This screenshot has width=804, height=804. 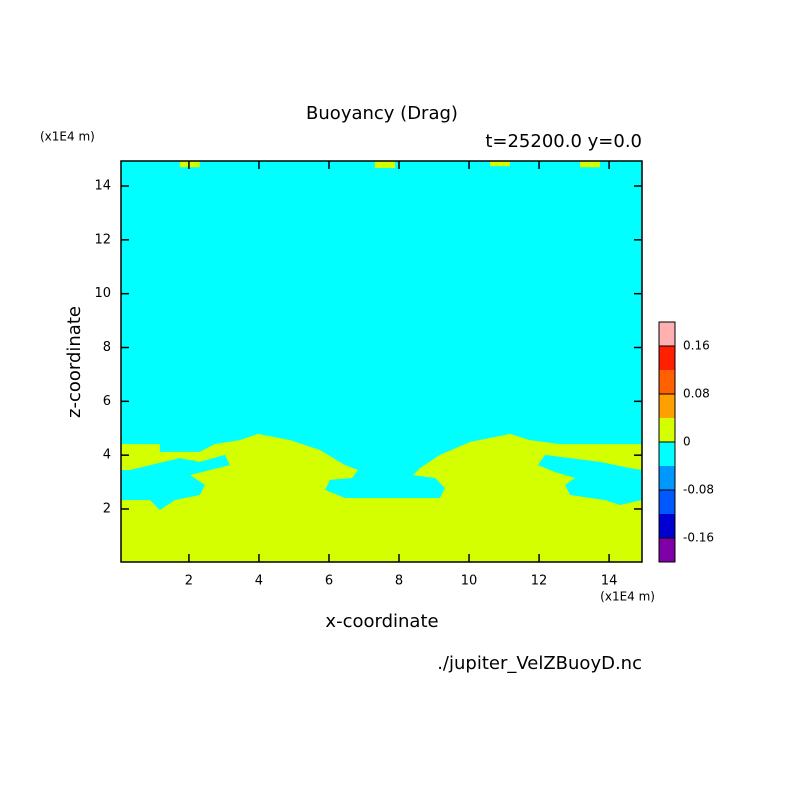 I want to click on colorbar-label: -0.08, so click(x=698, y=490).